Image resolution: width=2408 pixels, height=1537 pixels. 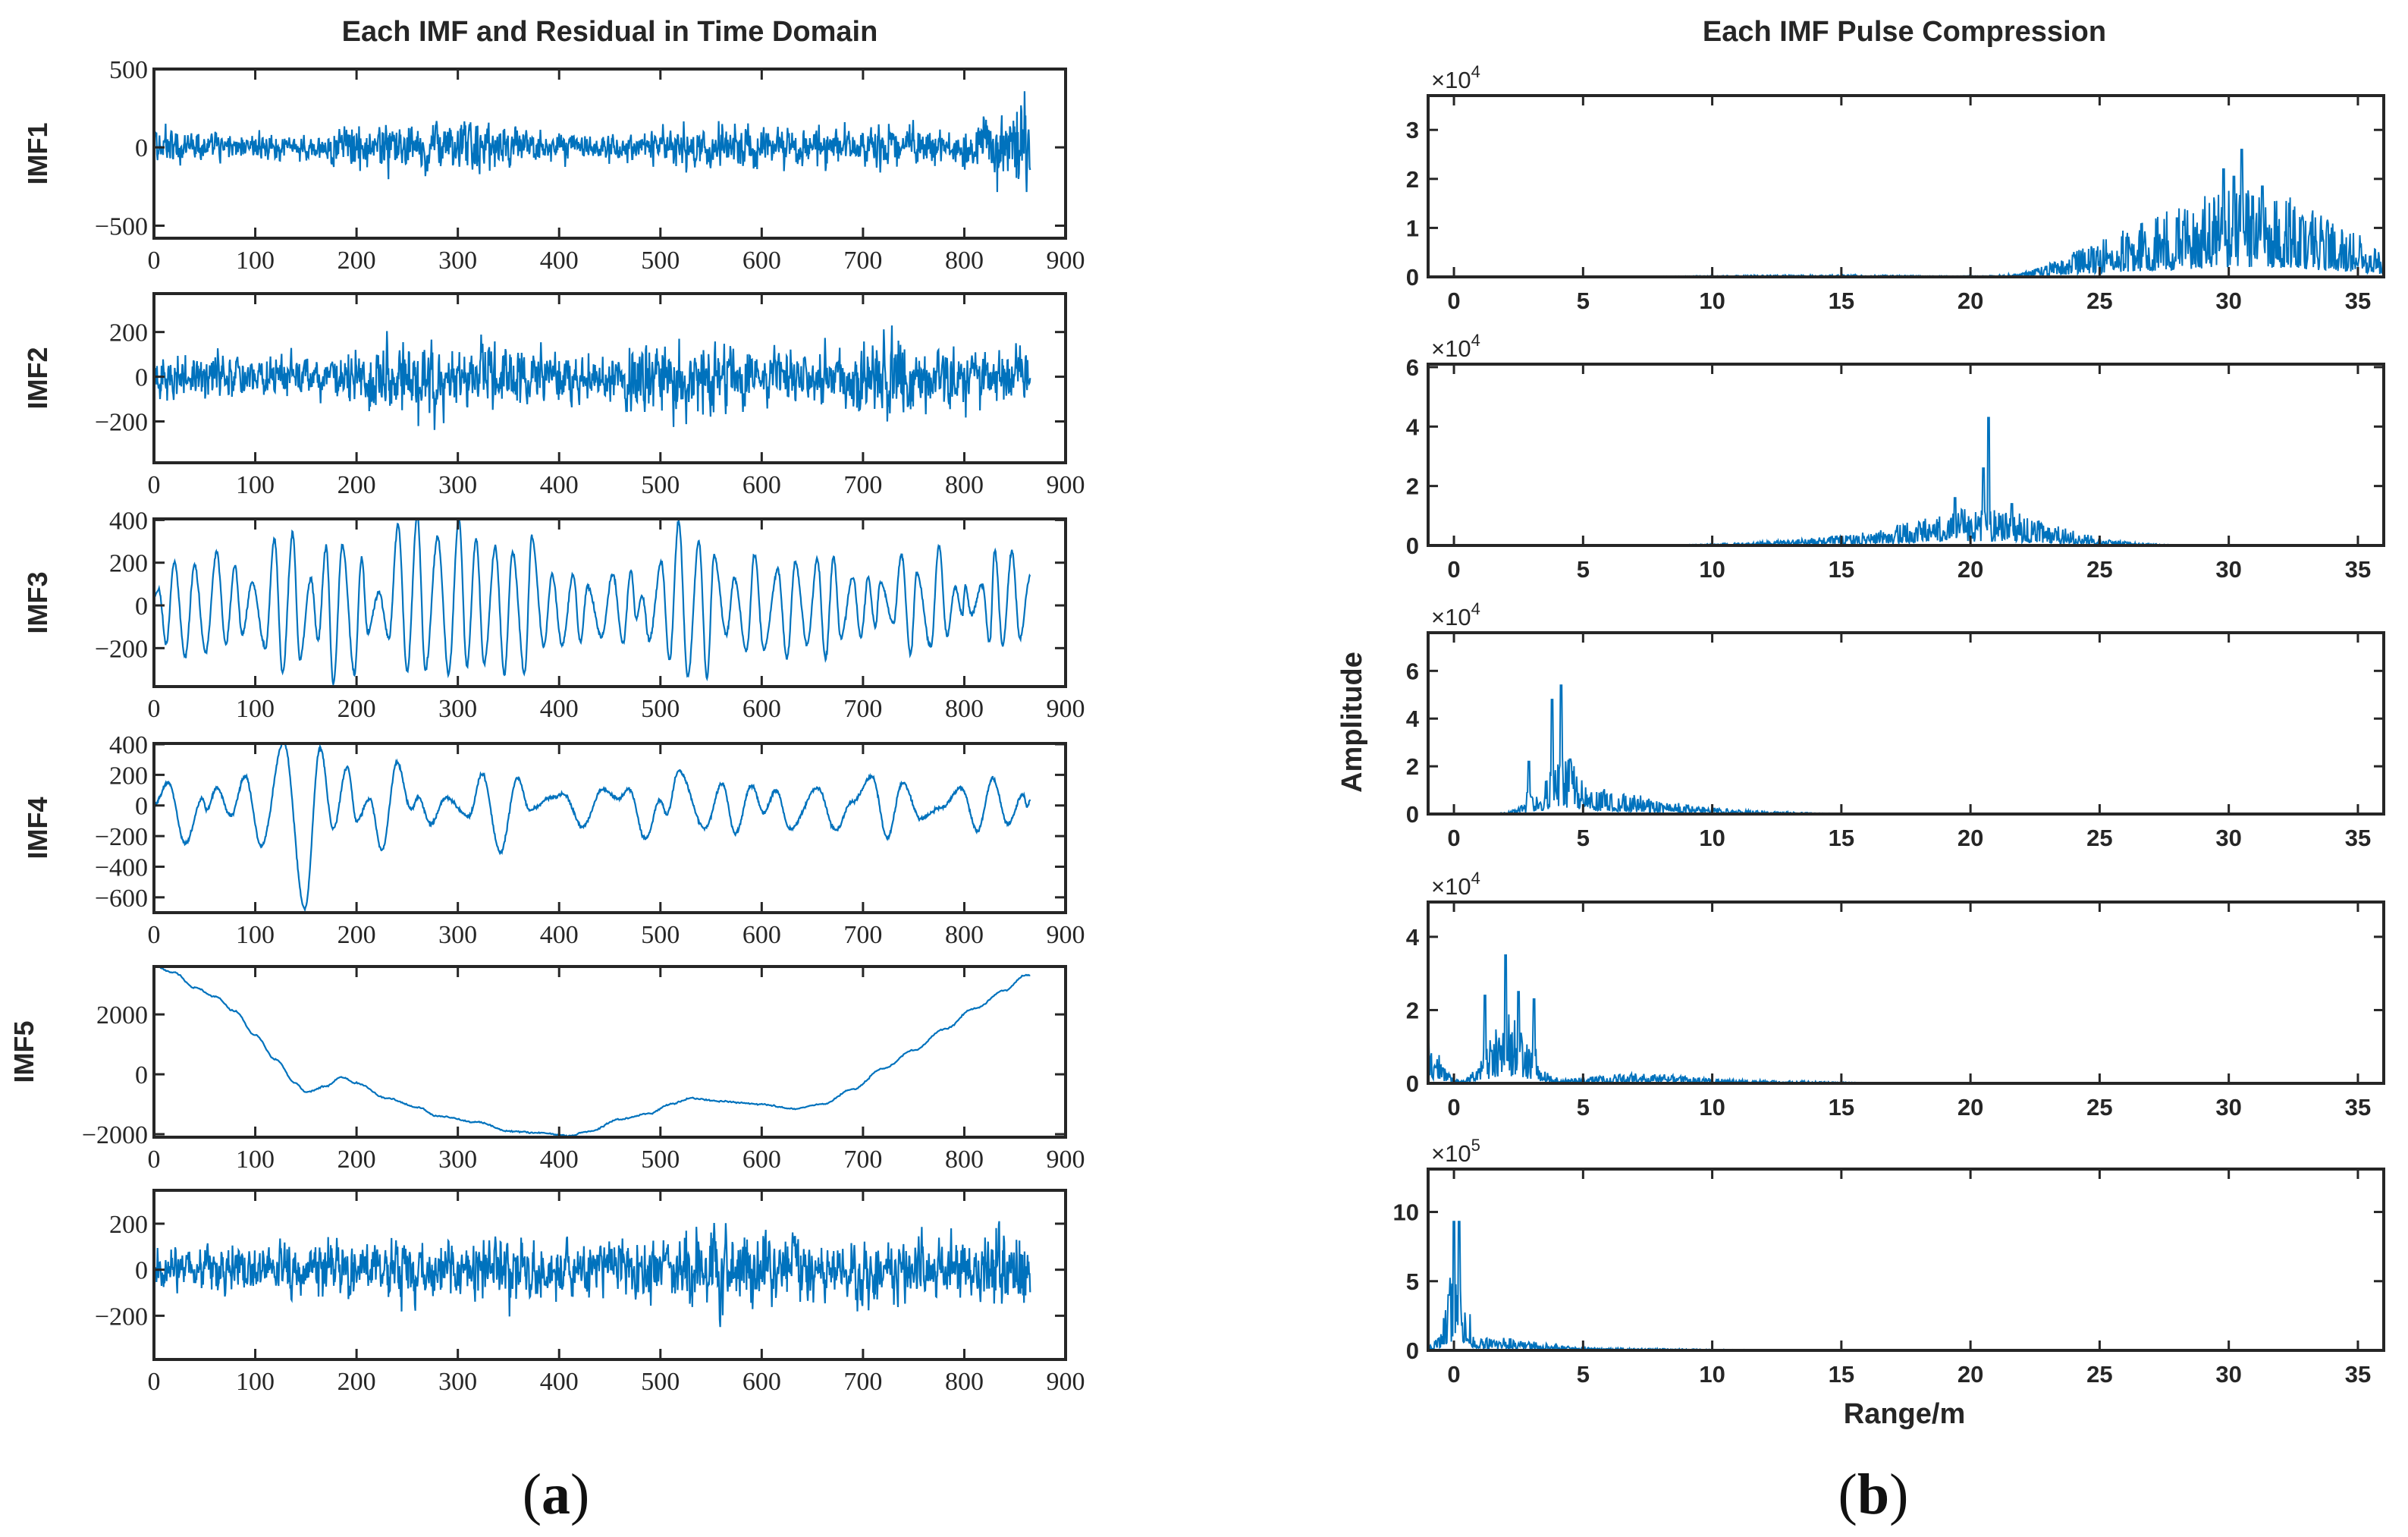 I want to click on y-tick-label: 500, so click(x=128, y=70).